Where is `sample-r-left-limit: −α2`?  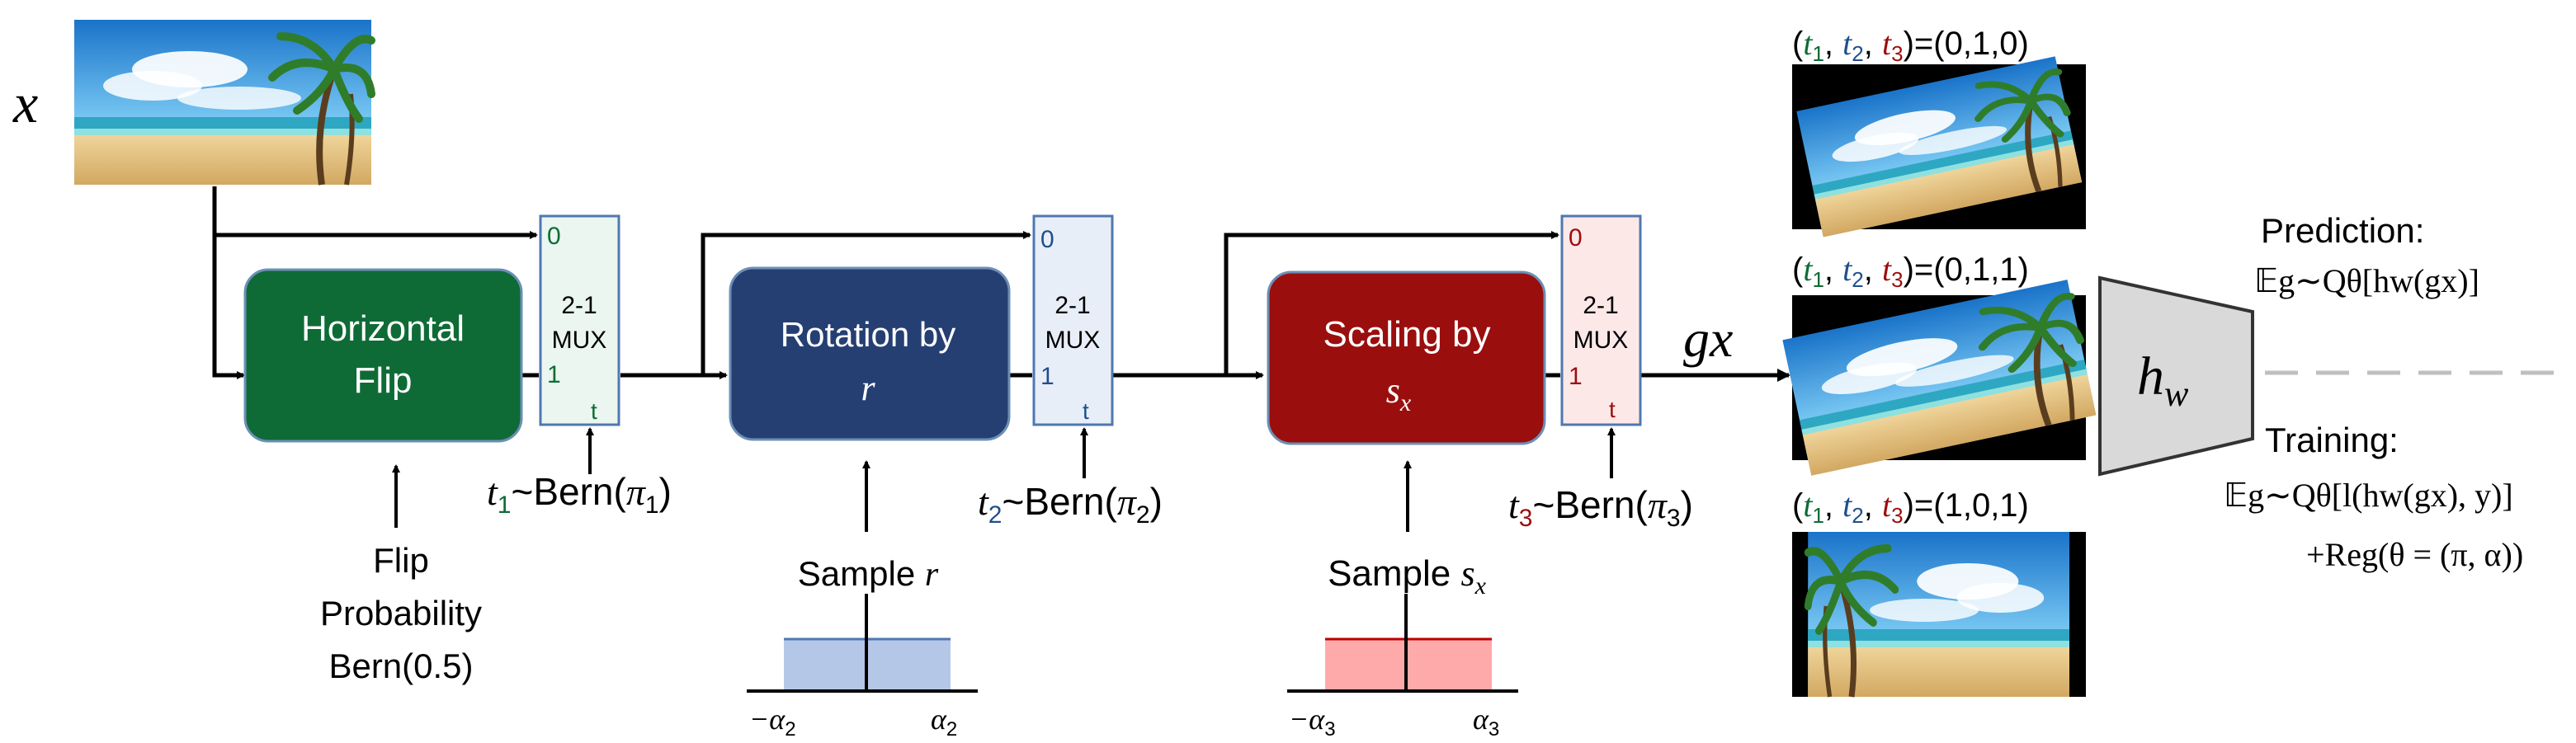 sample-r-left-limit: −α2 is located at coordinates (772, 722).